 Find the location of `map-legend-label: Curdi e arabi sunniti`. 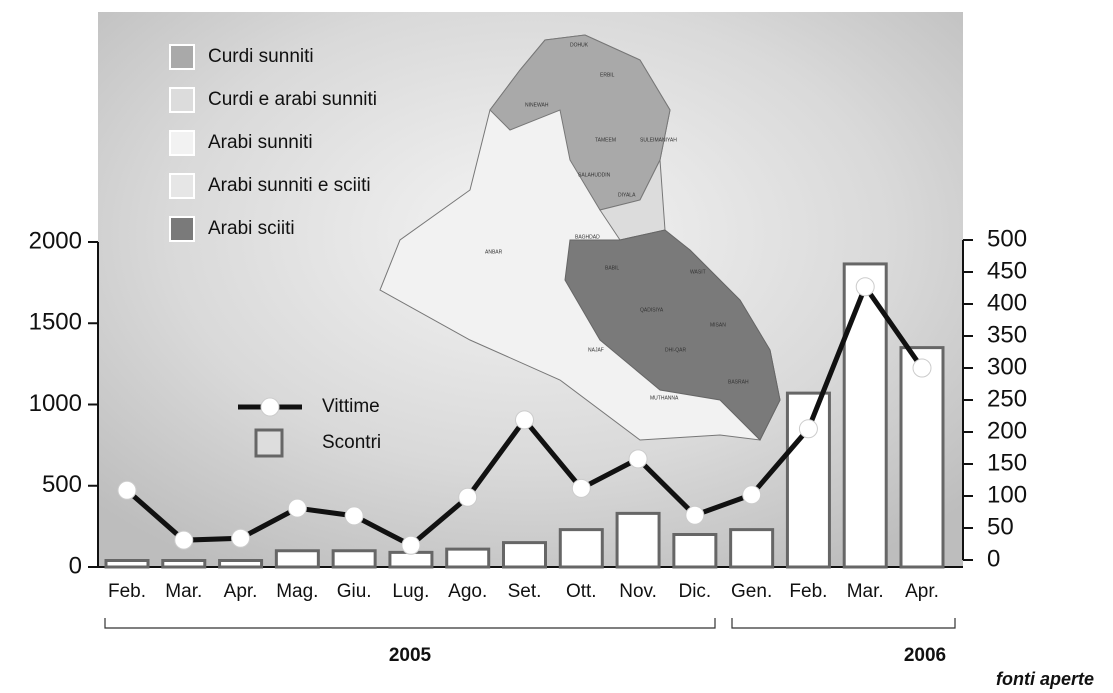

map-legend-label: Curdi e arabi sunniti is located at coordinates (292, 99).